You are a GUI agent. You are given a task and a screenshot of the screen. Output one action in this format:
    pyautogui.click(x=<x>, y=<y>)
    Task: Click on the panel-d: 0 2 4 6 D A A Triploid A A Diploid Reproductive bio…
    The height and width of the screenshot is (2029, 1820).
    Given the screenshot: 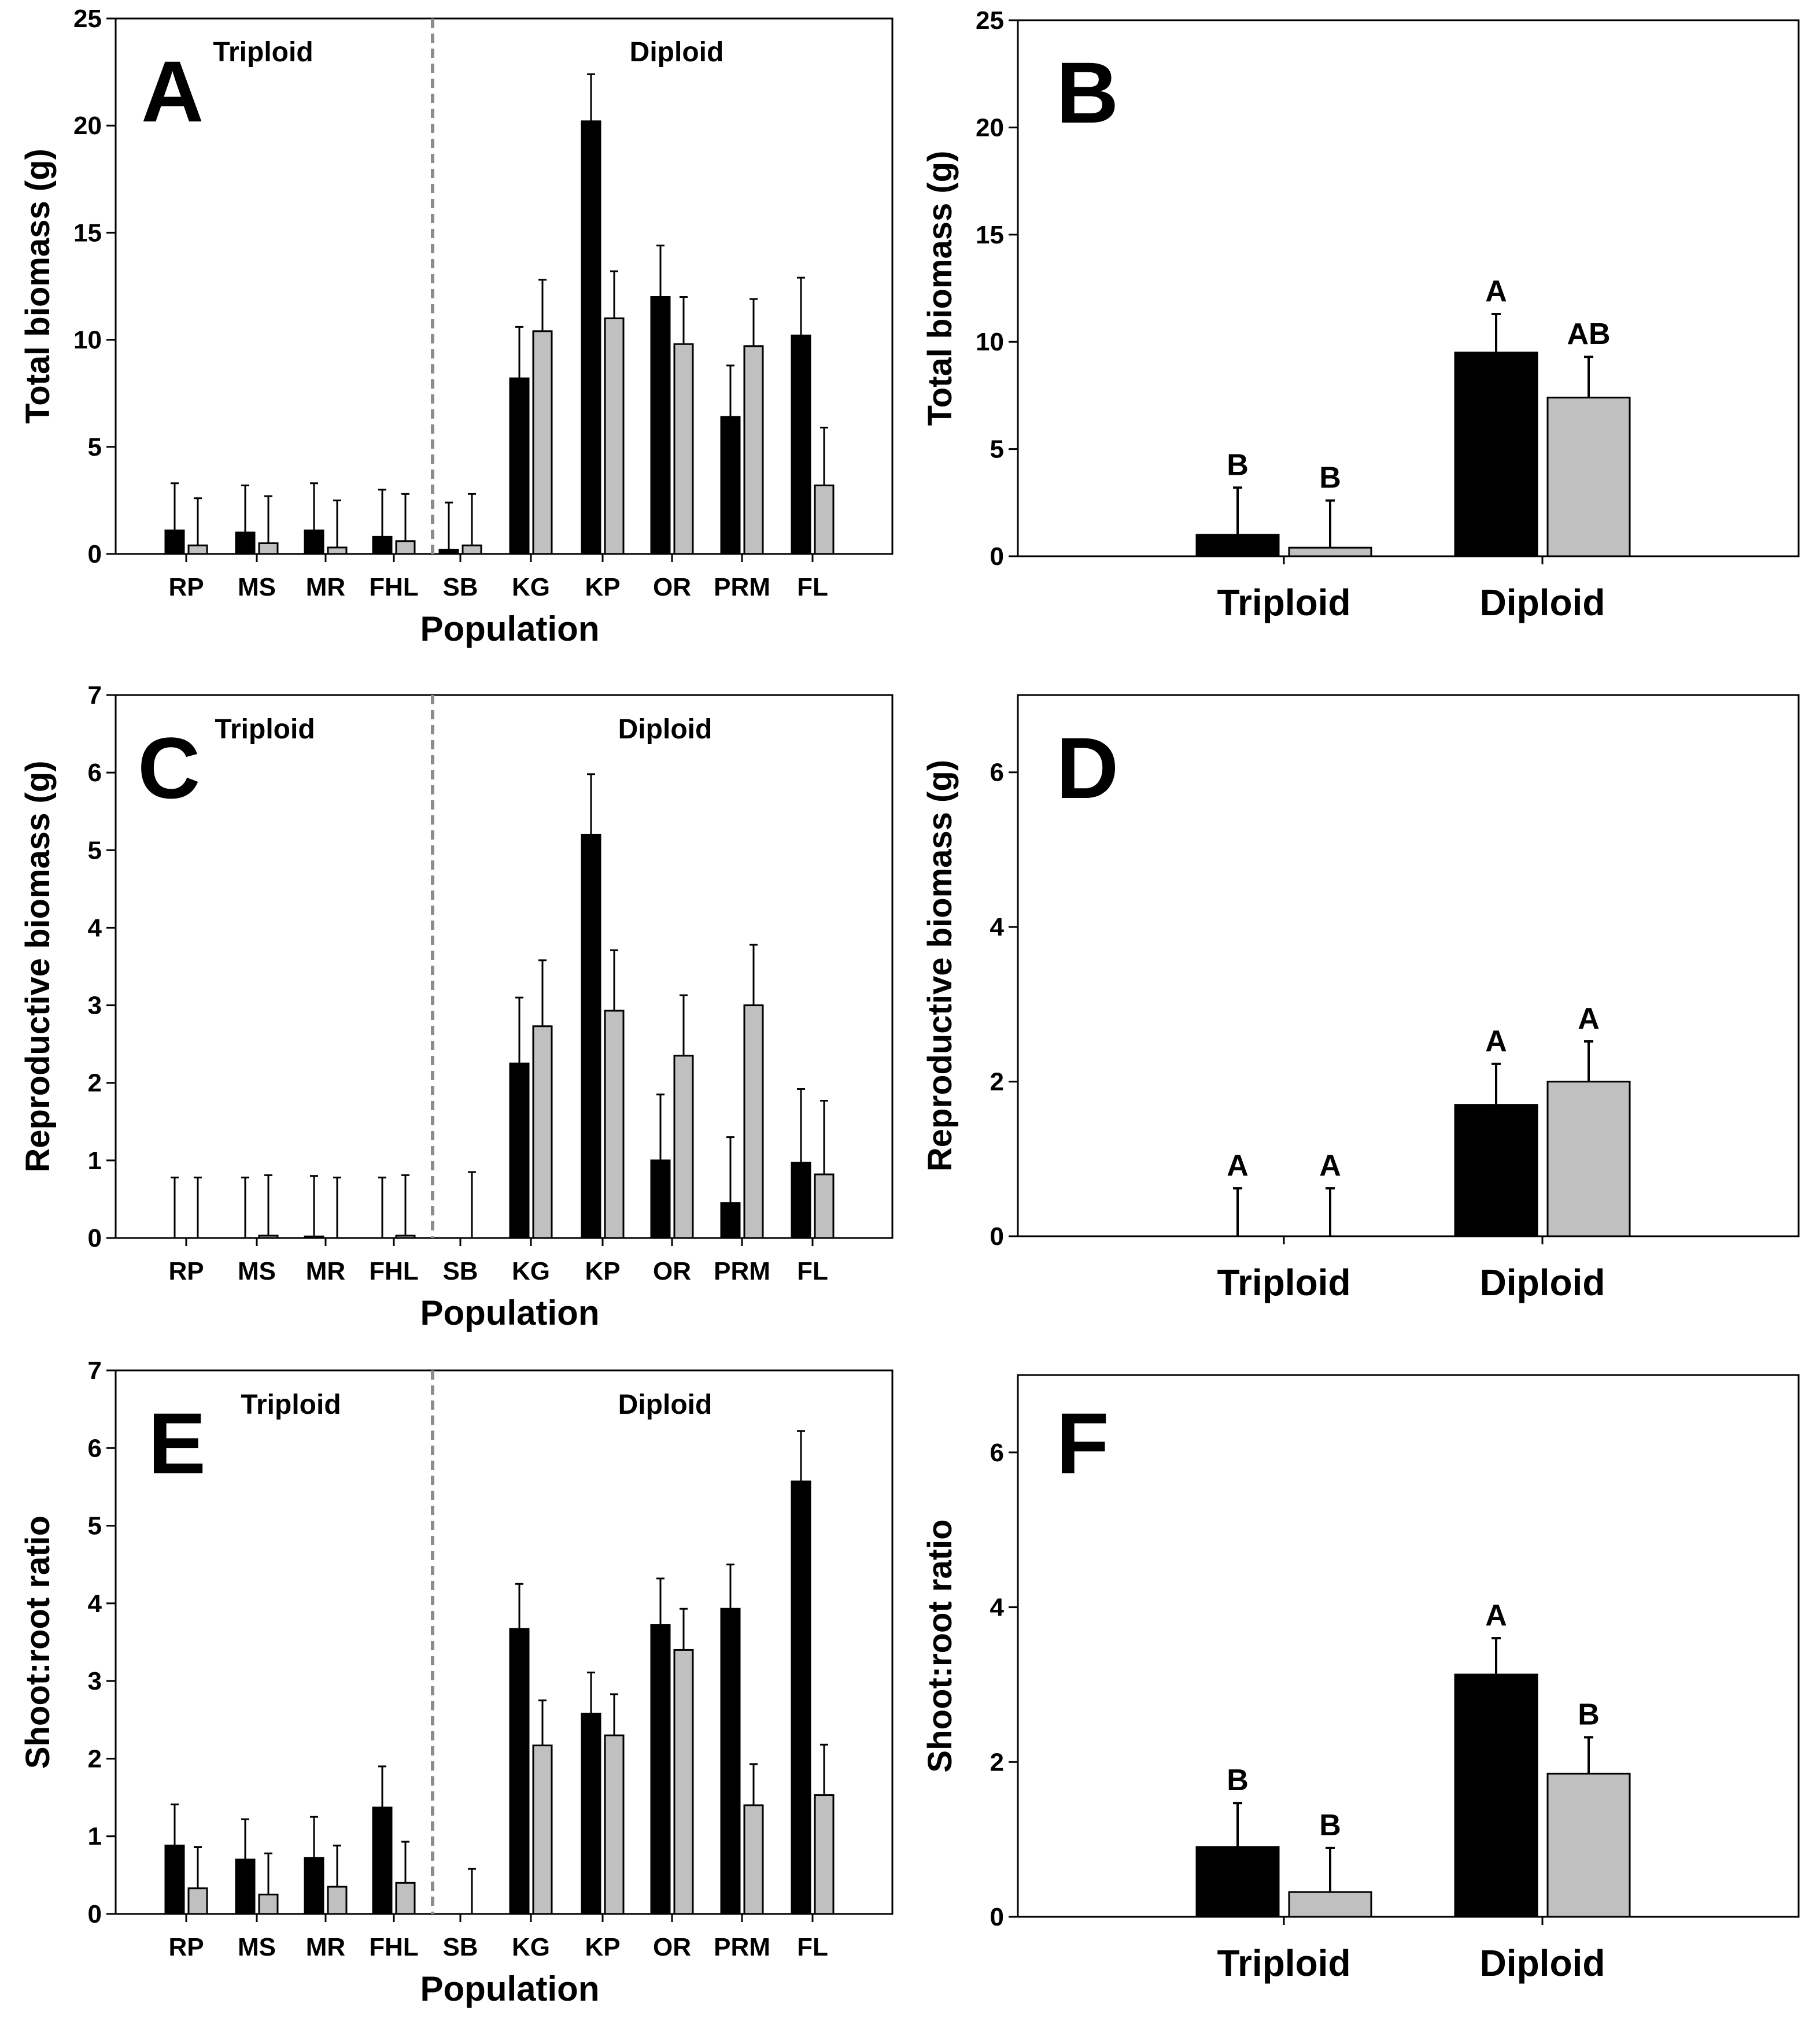 What is the action you would take?
    pyautogui.click(x=1360, y=998)
    